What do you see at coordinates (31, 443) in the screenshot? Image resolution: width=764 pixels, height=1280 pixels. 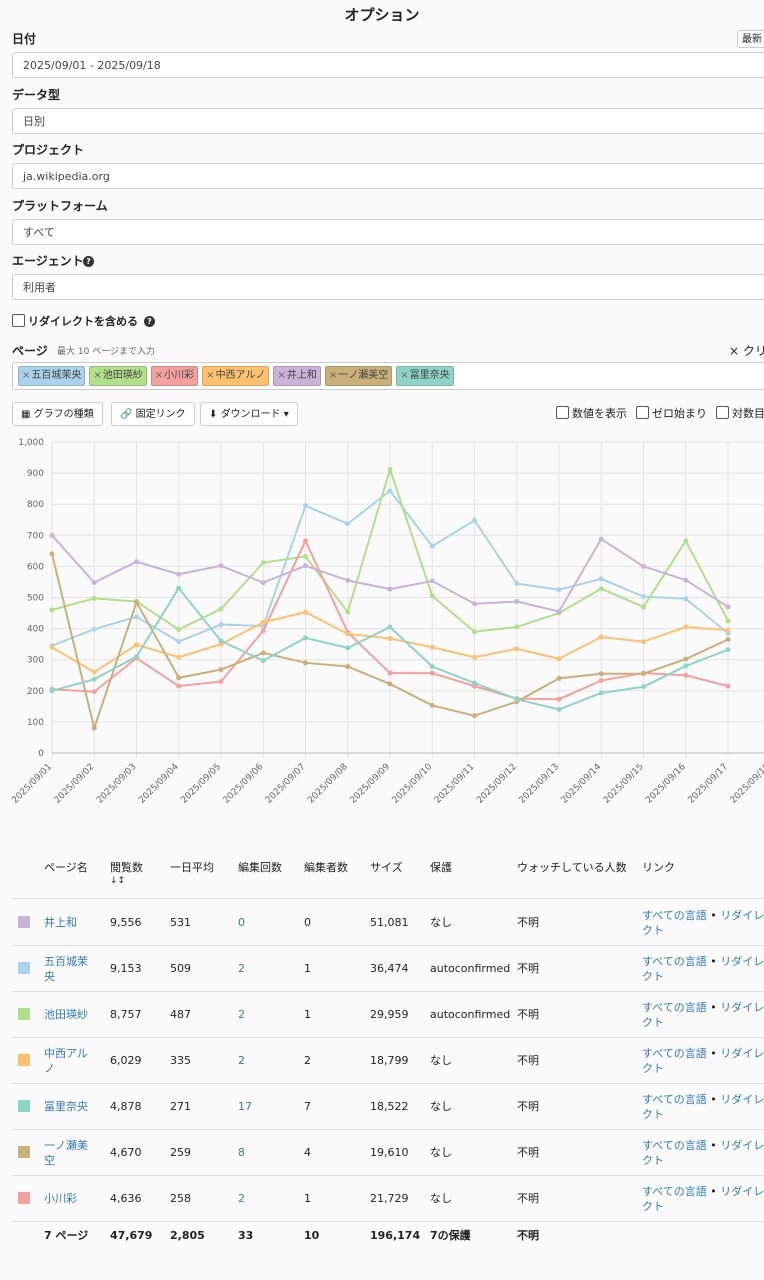 I see `y-tick-label: 1,000` at bounding box center [31, 443].